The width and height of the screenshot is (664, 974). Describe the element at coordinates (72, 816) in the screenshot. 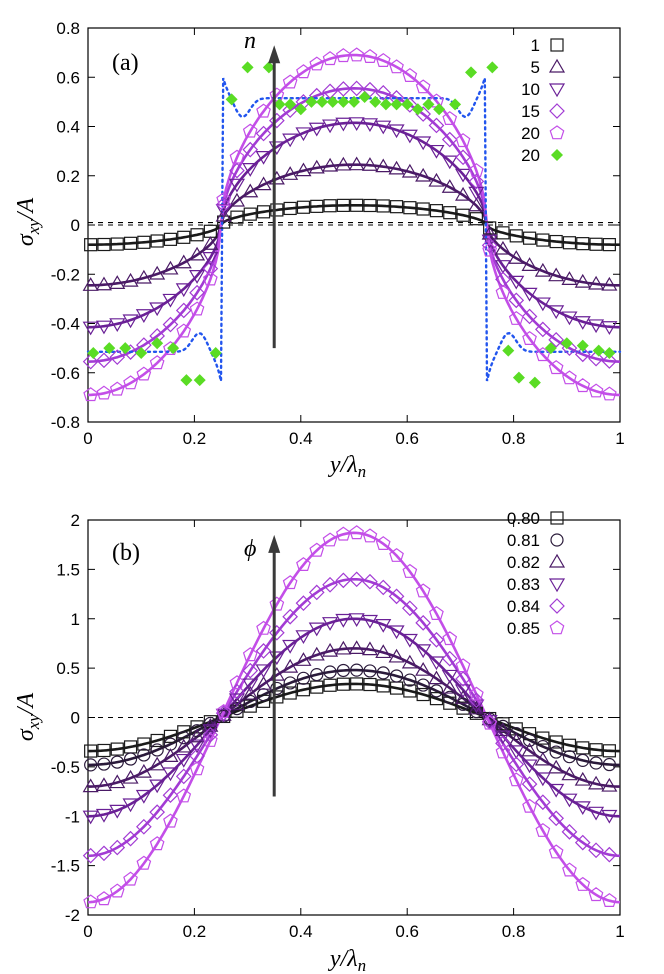

I see `y-tick-label: -1` at that location.